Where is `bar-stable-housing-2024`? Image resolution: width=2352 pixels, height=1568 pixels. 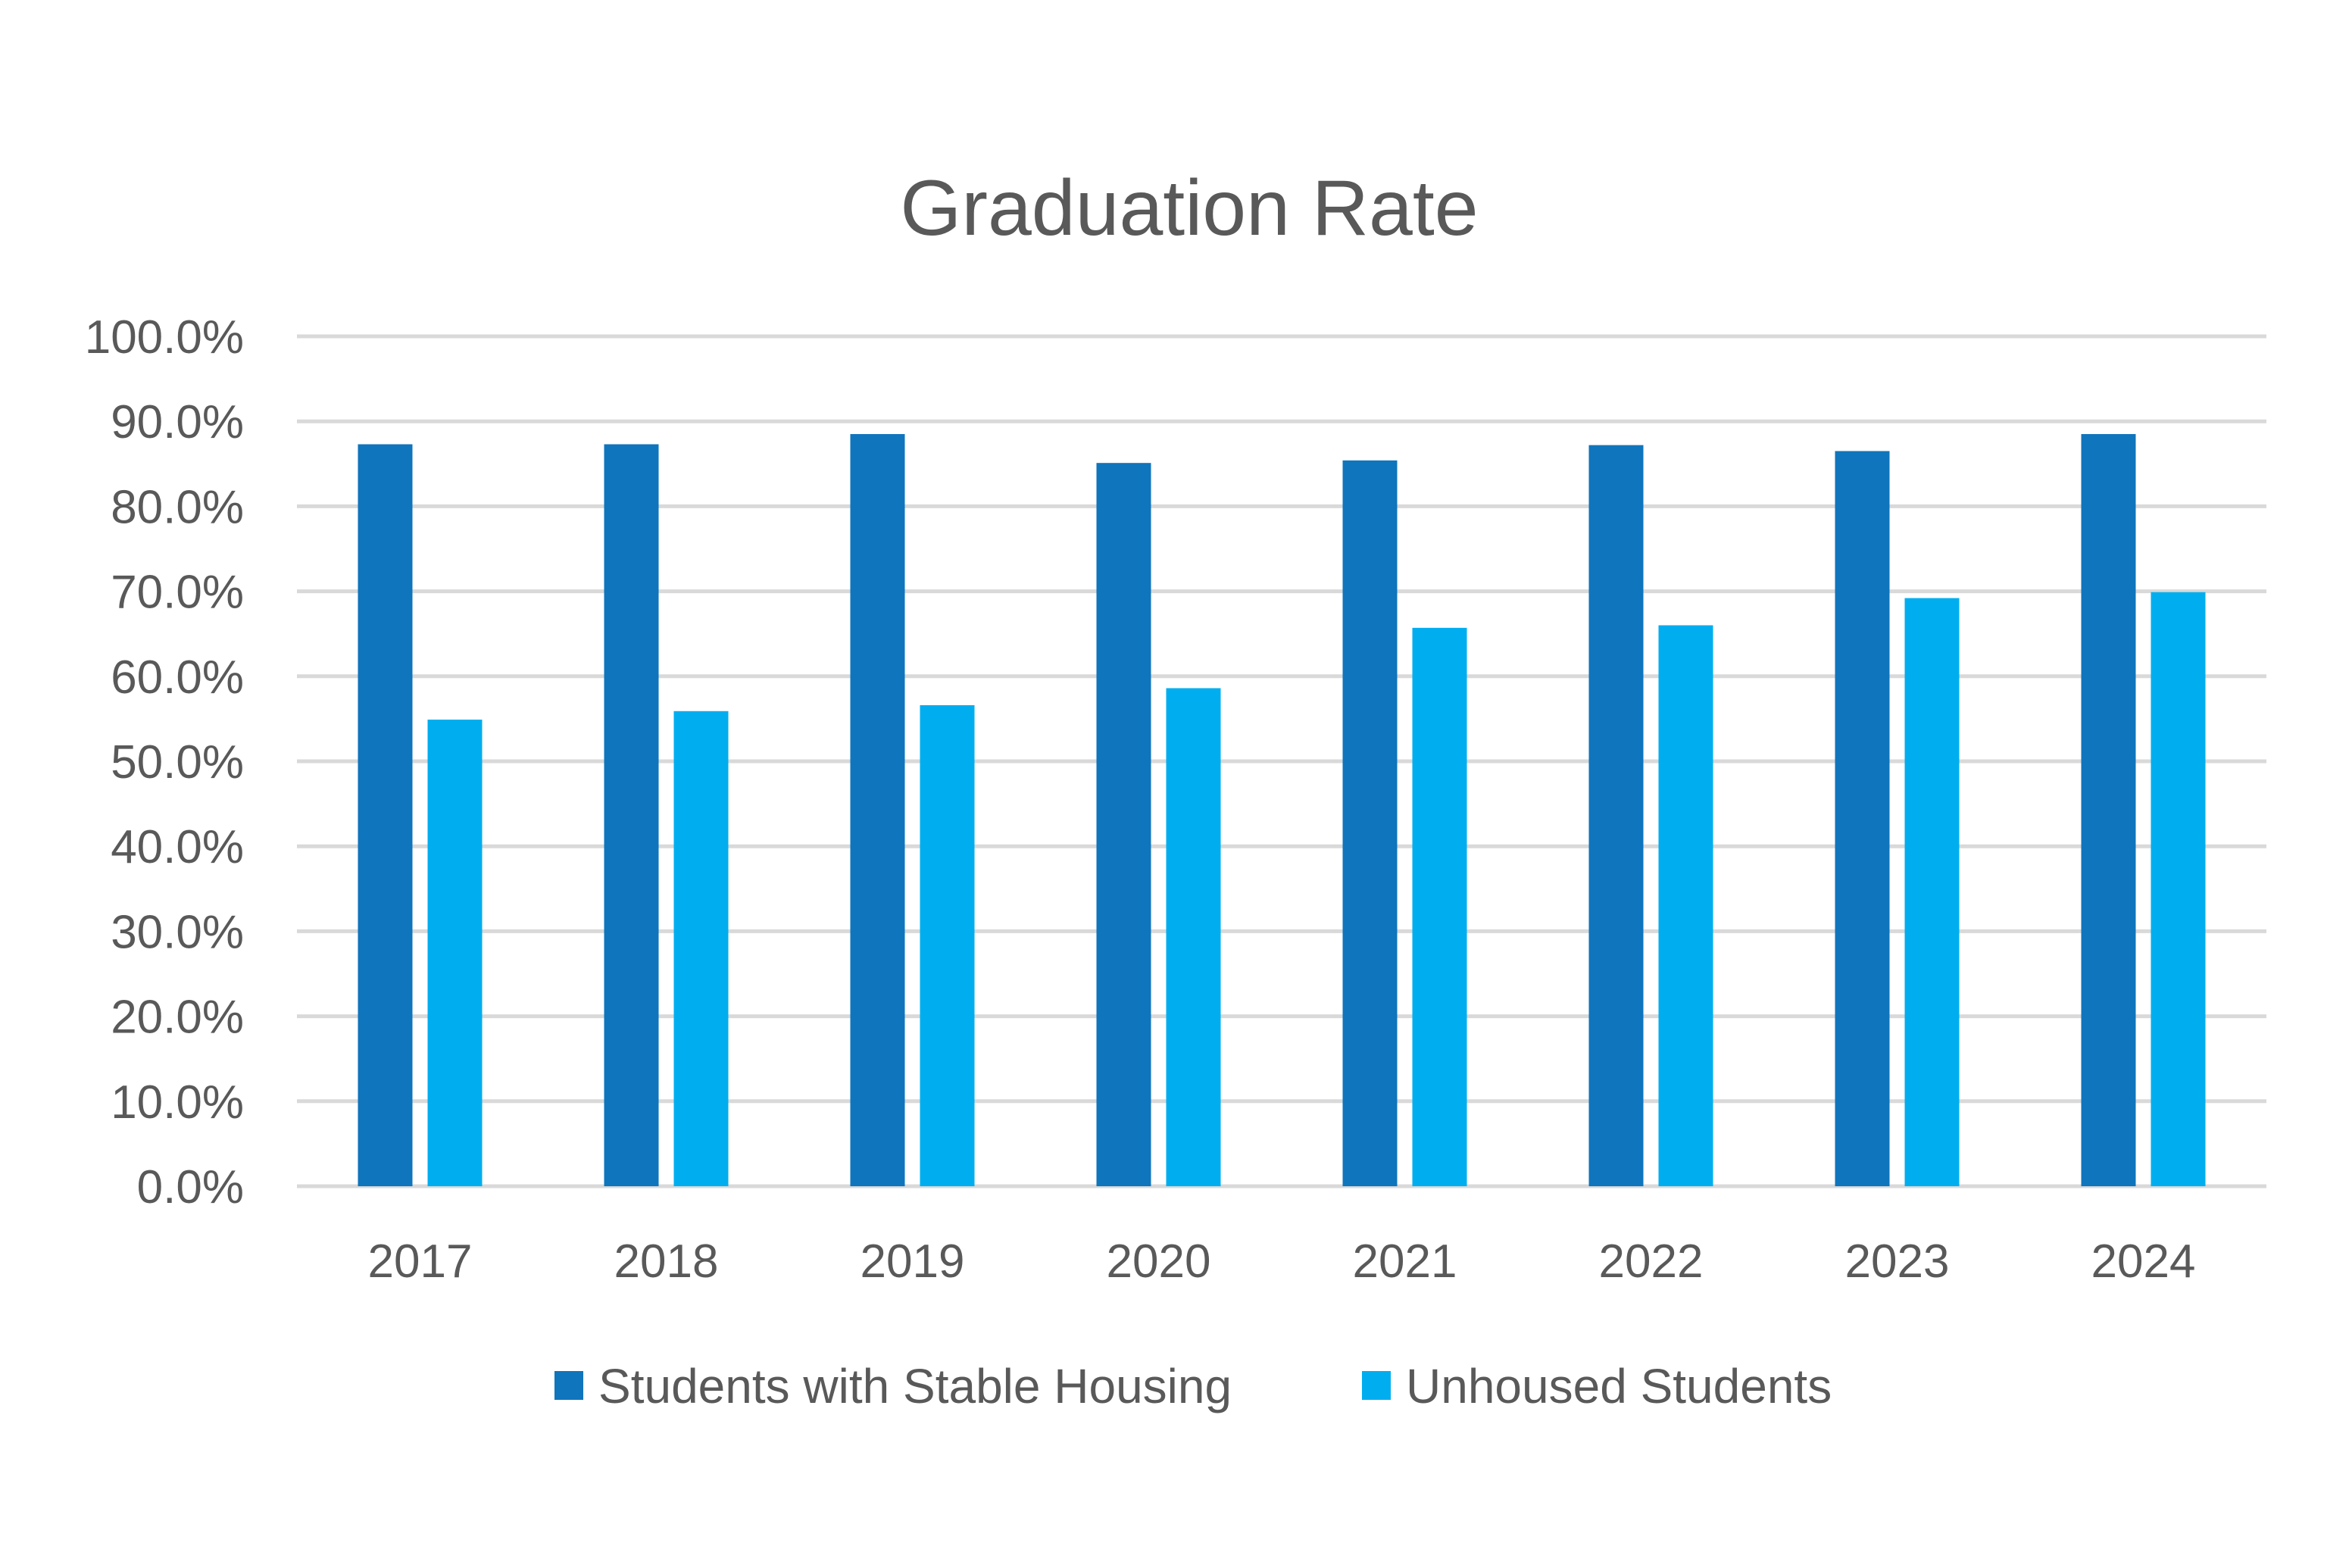 bar-stable-housing-2024 is located at coordinates (2108, 810).